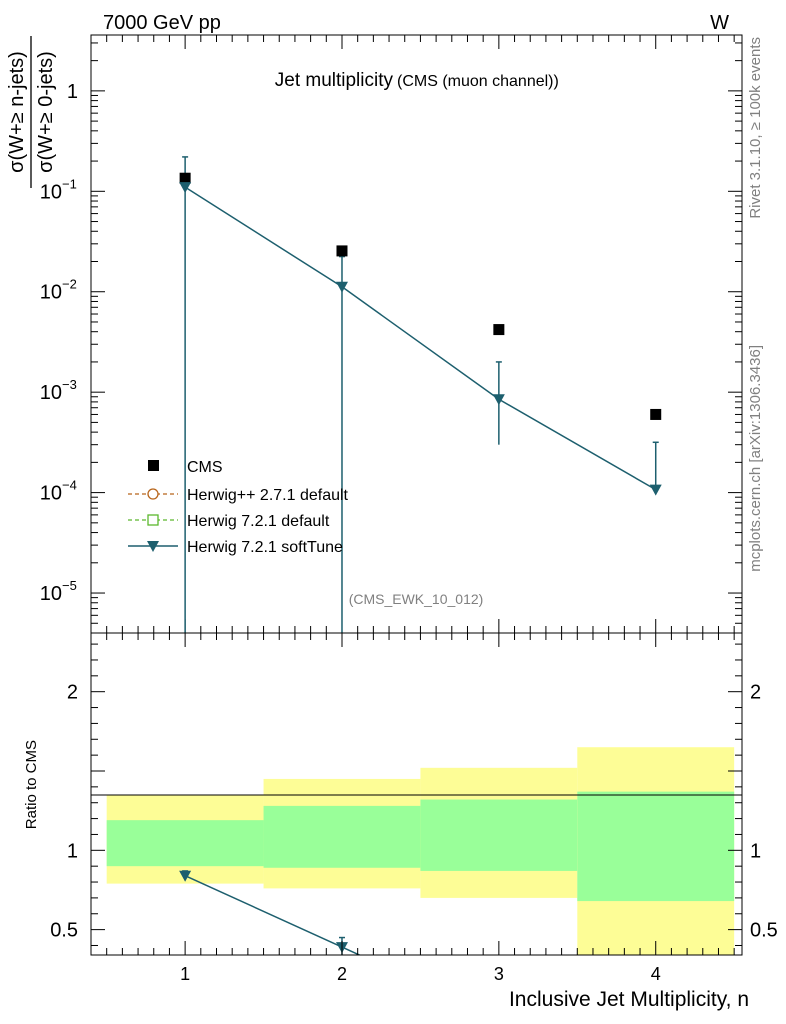 The width and height of the screenshot is (786, 1024). I want to click on rivet-label: Rivet 3.1.10, ≥ 100k events, so click(755, 128).